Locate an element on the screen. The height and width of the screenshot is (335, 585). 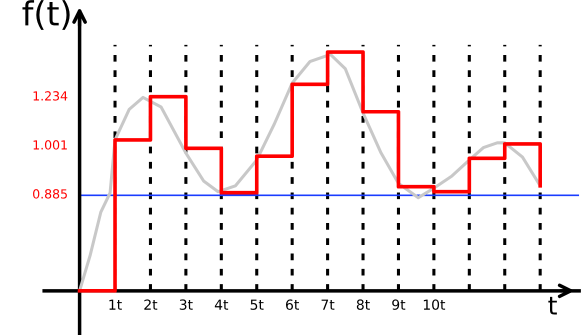
x-axis-title: t is located at coordinates (552, 305).